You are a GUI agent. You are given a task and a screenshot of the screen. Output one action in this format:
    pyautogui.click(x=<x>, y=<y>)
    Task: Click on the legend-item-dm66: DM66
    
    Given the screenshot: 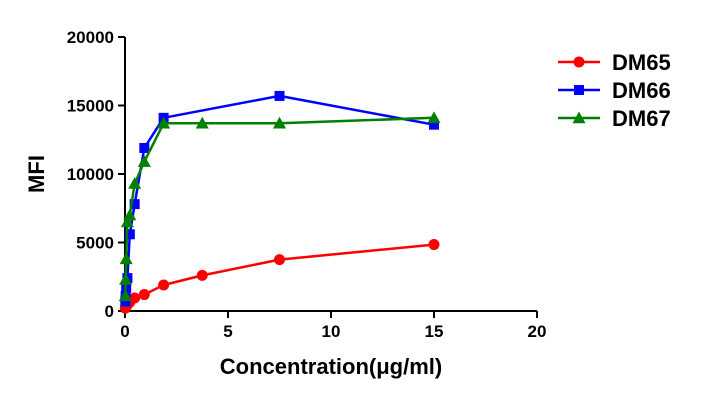 What is the action you would take?
    pyautogui.click(x=614, y=90)
    